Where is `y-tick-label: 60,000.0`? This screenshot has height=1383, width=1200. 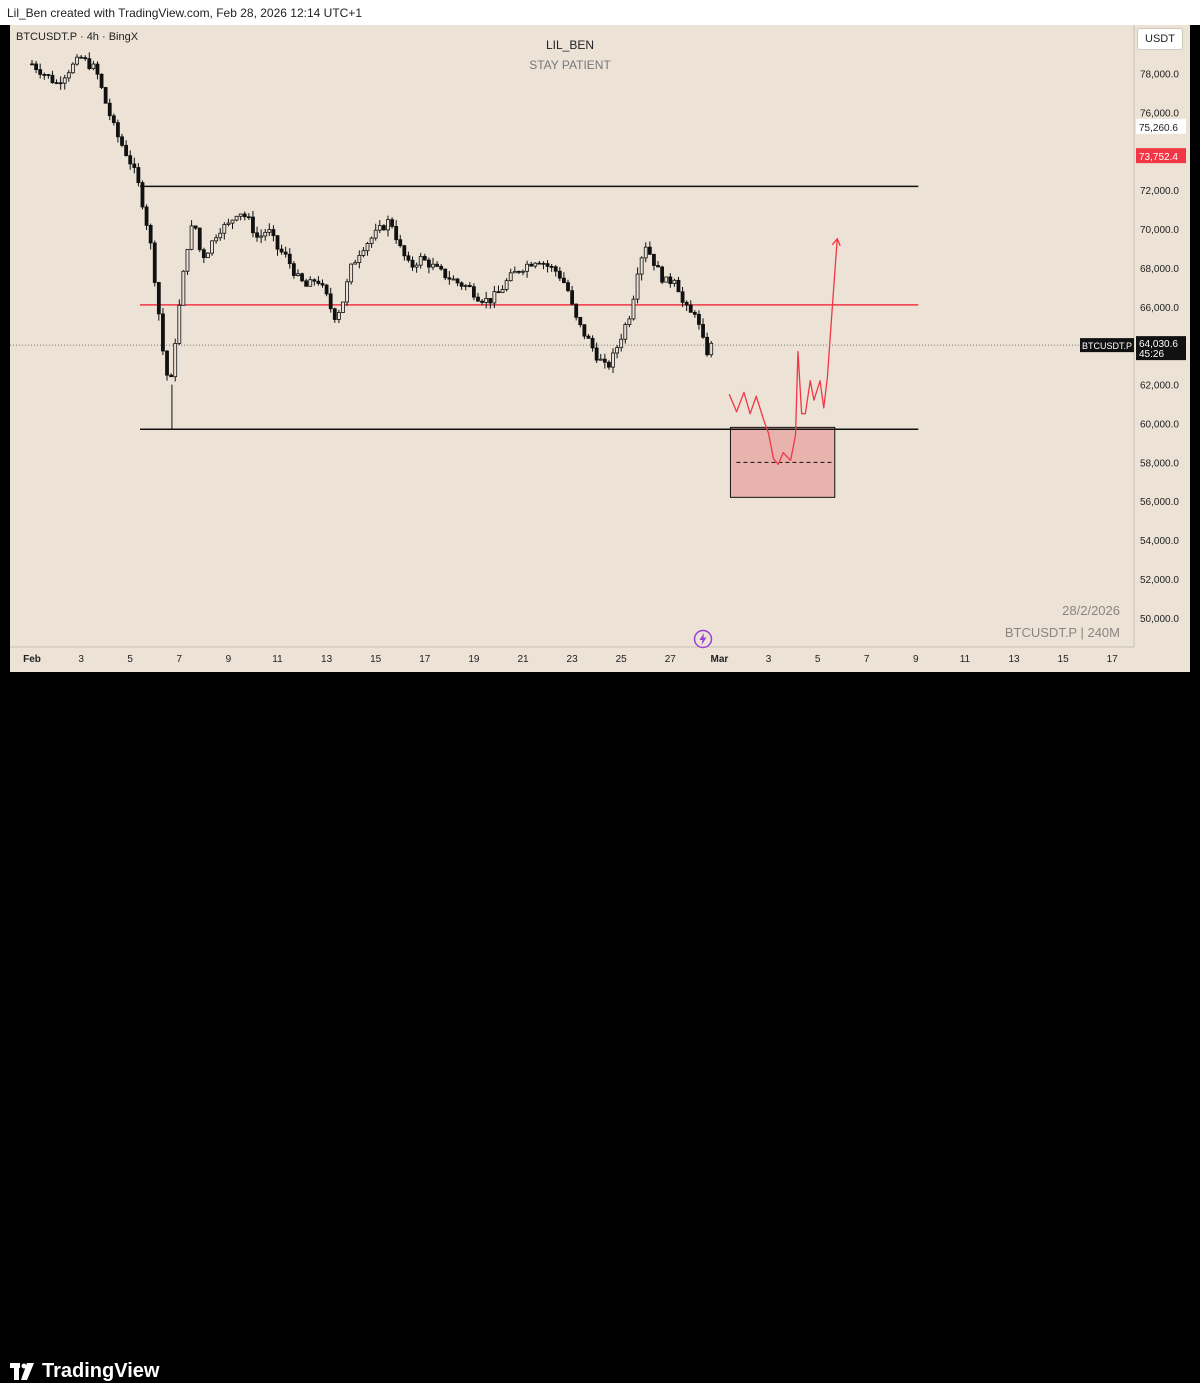 y-tick-label: 60,000.0 is located at coordinates (1159, 424).